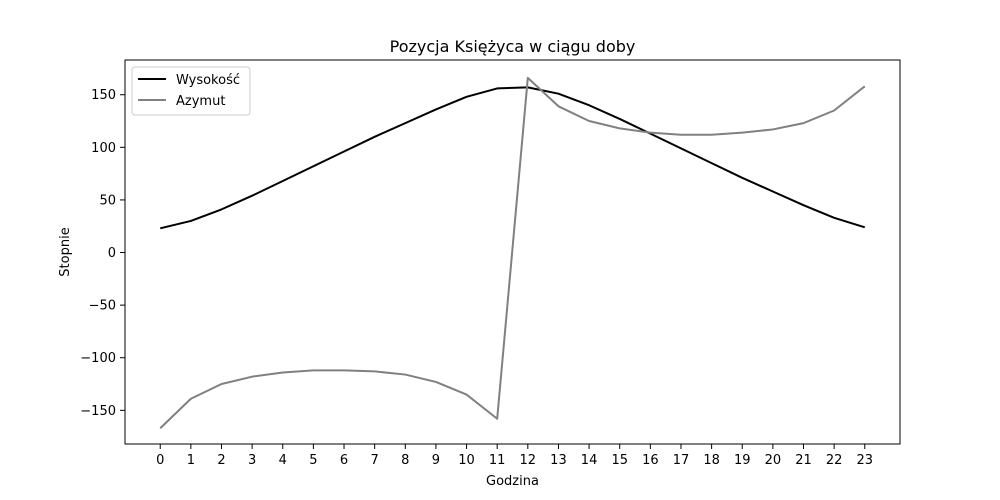  What do you see at coordinates (711, 460) in the screenshot?
I see `x-tick-label: 18` at bounding box center [711, 460].